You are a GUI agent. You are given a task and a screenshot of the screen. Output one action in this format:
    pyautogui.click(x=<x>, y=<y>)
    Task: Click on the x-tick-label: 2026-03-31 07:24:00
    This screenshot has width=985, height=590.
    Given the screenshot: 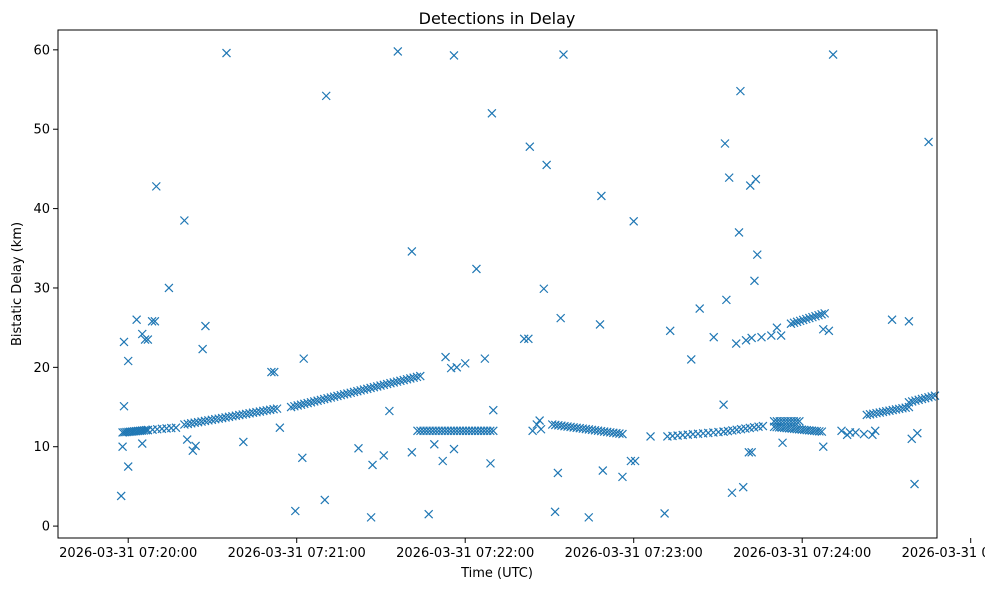 What is the action you would take?
    pyautogui.click(x=802, y=553)
    